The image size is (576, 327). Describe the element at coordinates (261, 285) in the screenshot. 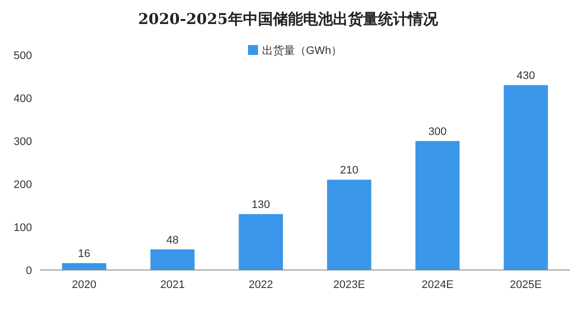

I see `x-tick-label: 2022` at that location.